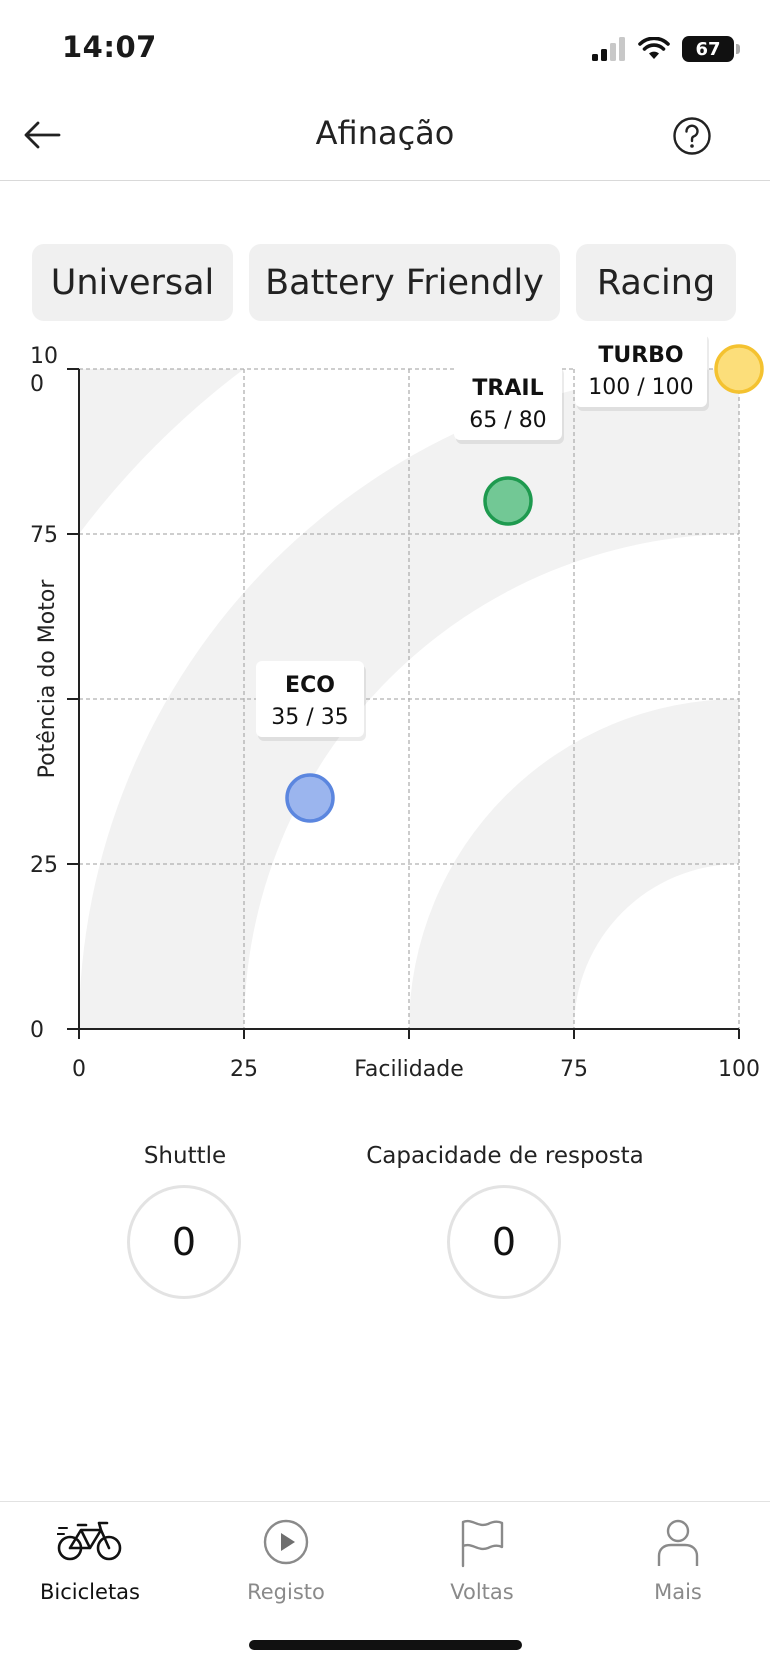 This screenshot has width=770, height=1667. I want to click on battery-level: 67, so click(708, 49).